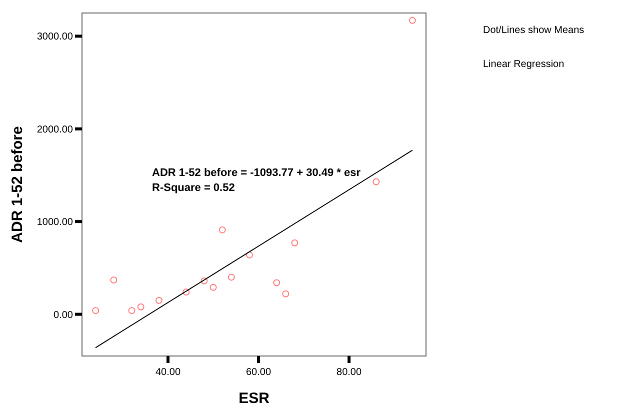 The height and width of the screenshot is (409, 632). What do you see at coordinates (259, 372) in the screenshot?
I see `x-tick-label: 60.00` at bounding box center [259, 372].